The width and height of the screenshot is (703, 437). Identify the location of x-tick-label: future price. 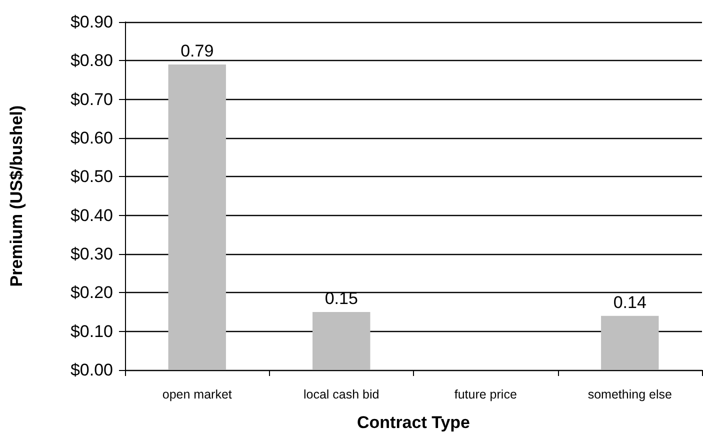
(485, 395).